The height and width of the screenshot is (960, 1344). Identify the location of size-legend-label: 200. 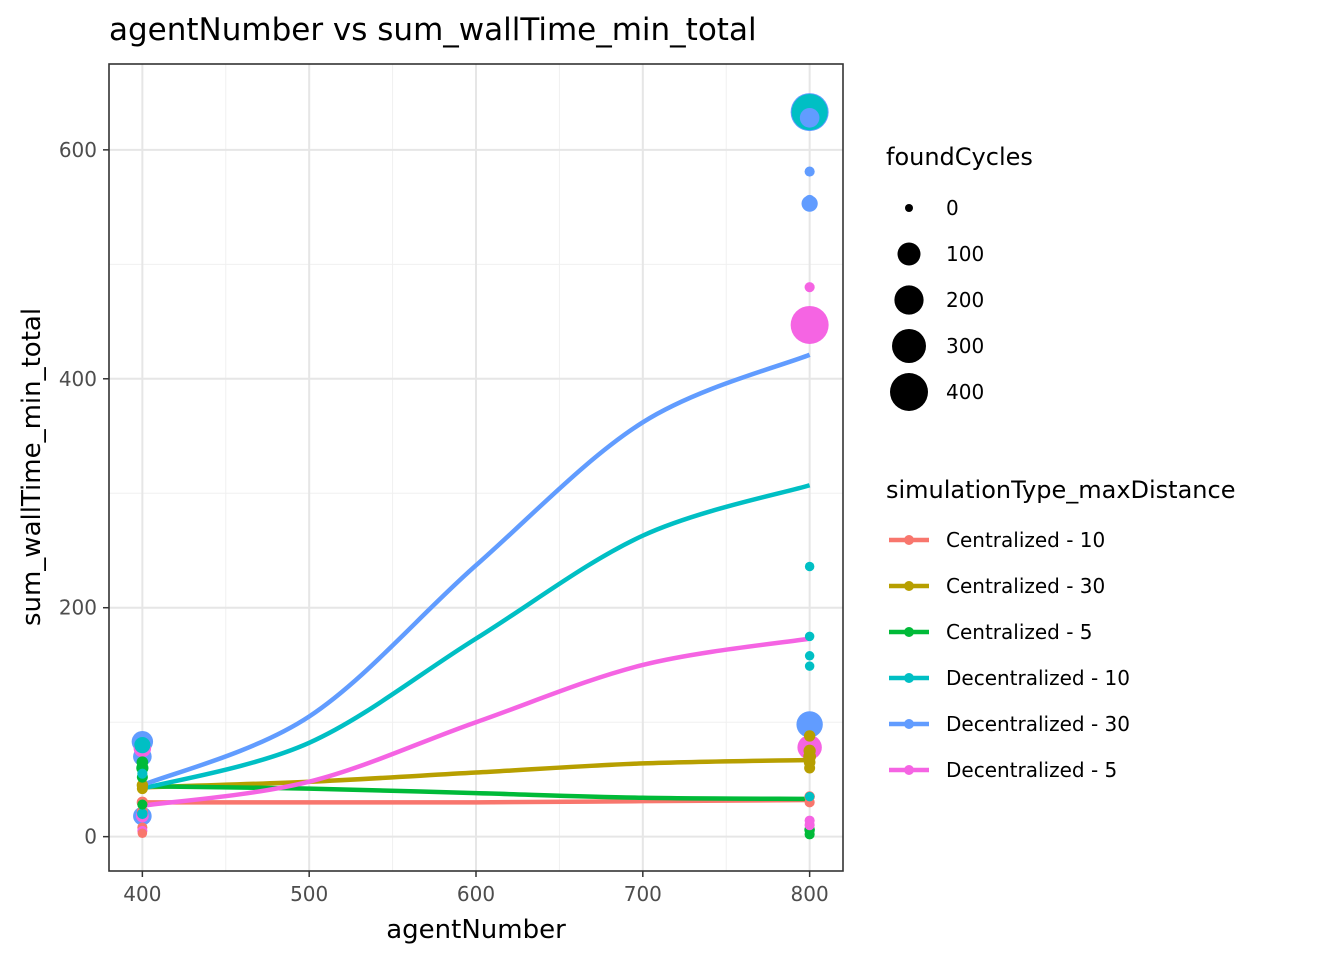
(965, 300).